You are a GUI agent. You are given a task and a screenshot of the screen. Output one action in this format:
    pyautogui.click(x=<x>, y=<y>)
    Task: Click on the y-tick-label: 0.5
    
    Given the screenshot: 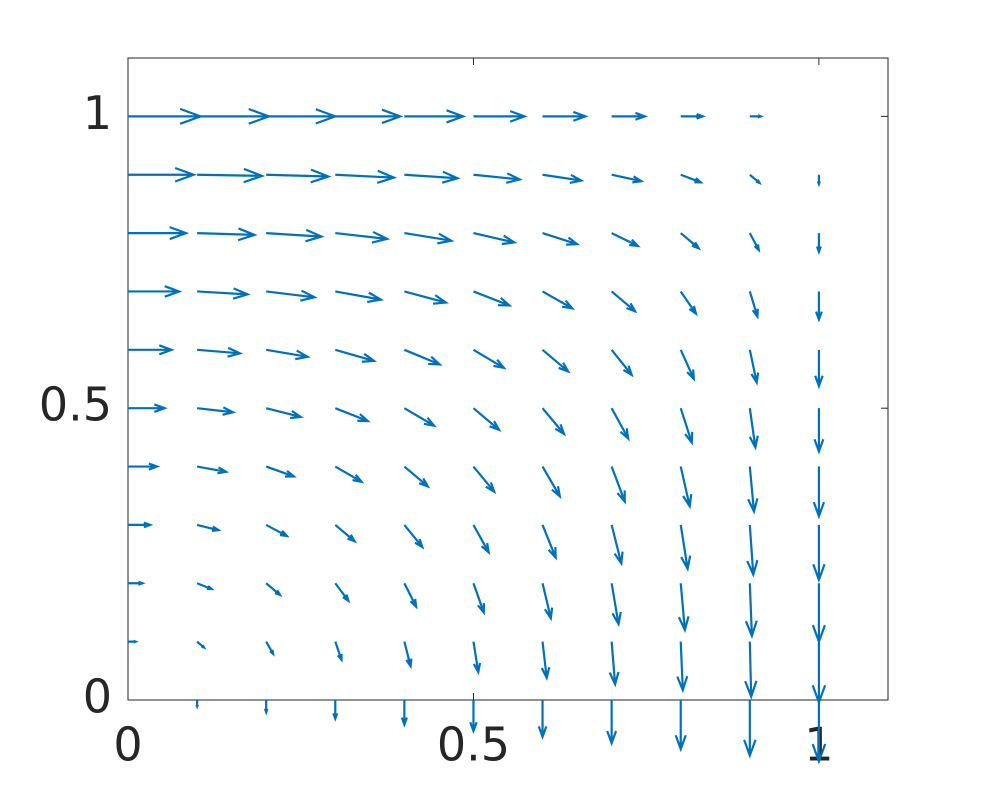 What is the action you would take?
    pyautogui.click(x=75, y=405)
    